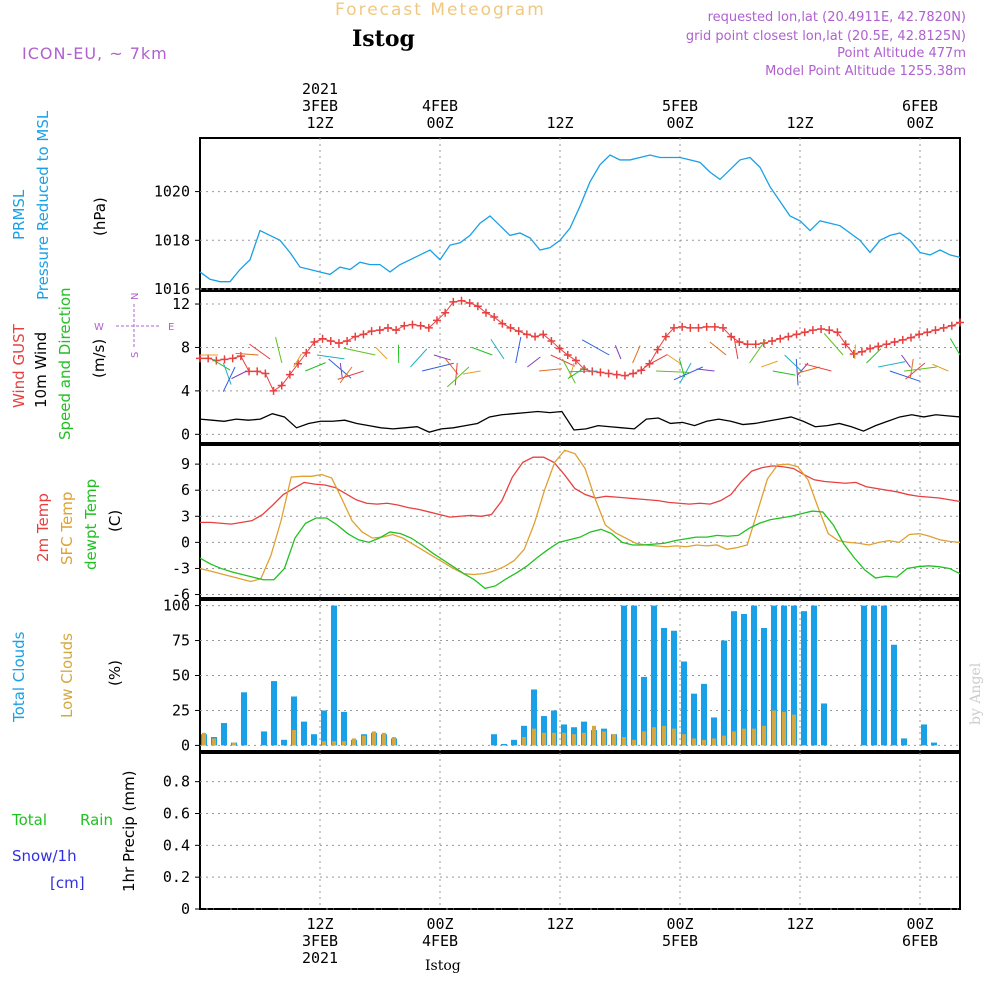 This screenshot has height=1000, width=1000. What do you see at coordinates (176, 877) in the screenshot?
I see `y-tick-label: 0.2` at bounding box center [176, 877].